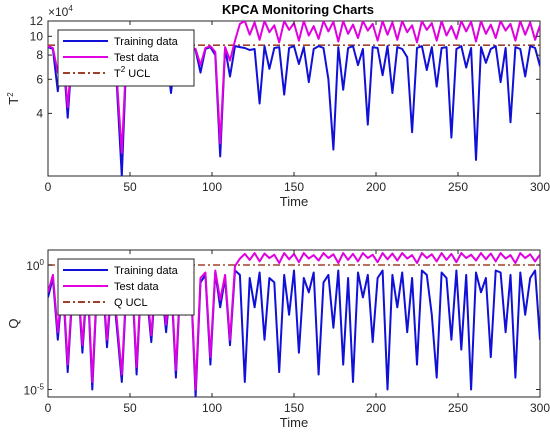 Image resolution: width=550 pixels, height=448 pixels. What do you see at coordinates (35, 265) in the screenshot?
I see `y-tick-label: 10⁰` at bounding box center [35, 265].